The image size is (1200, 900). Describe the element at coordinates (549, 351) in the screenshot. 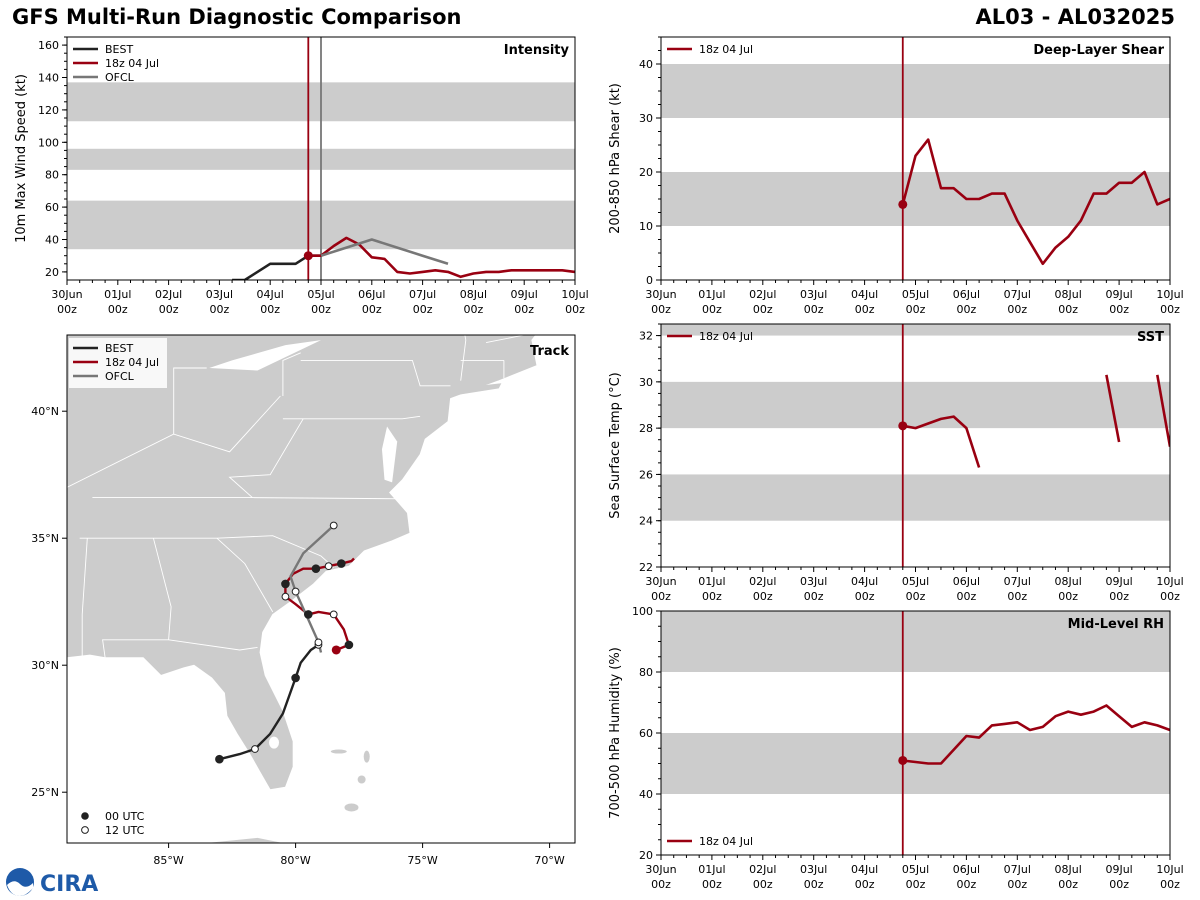

I see `track-title: Track` at that location.